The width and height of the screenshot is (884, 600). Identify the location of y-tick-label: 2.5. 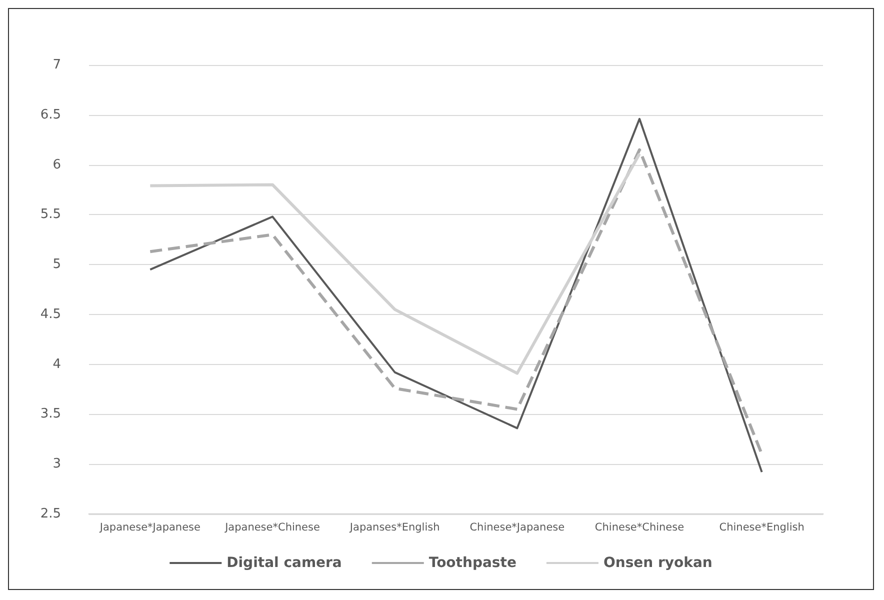
(50, 514).